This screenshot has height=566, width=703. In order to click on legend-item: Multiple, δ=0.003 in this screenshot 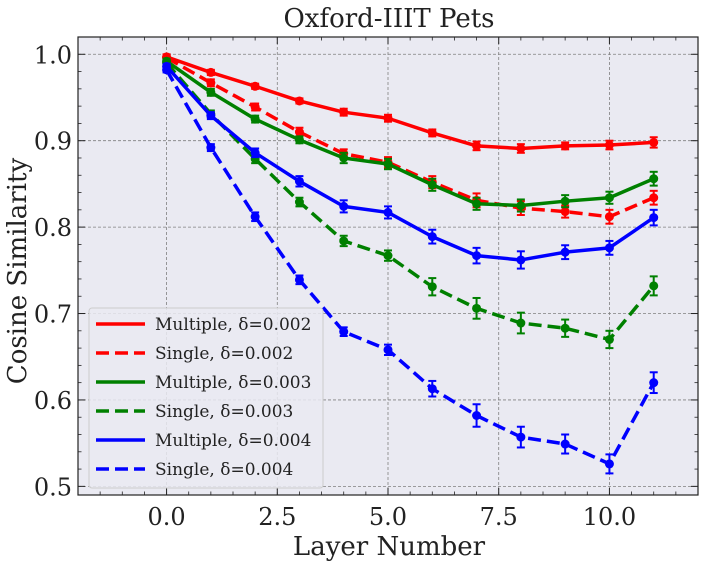, I will do `click(203, 383)`.